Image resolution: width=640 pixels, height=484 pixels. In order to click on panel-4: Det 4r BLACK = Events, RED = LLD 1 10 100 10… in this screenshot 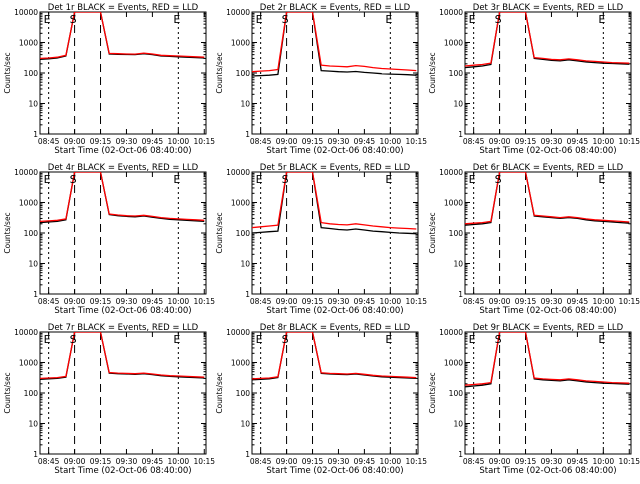, I will do `click(109, 239)`.